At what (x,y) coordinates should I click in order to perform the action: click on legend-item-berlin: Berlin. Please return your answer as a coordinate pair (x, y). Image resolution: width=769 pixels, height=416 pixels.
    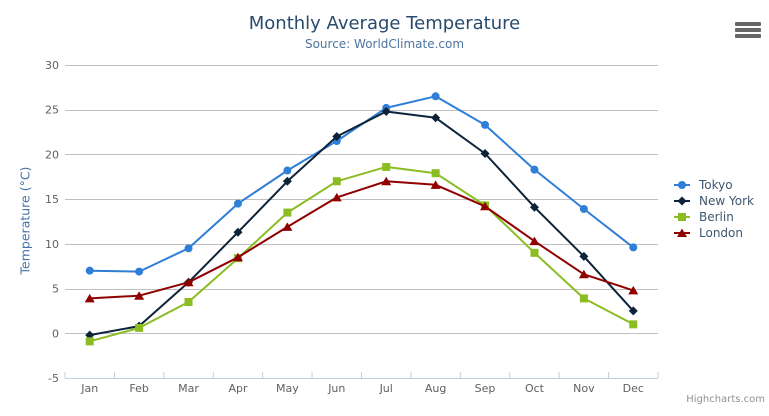
    Looking at the image, I should click on (714, 217).